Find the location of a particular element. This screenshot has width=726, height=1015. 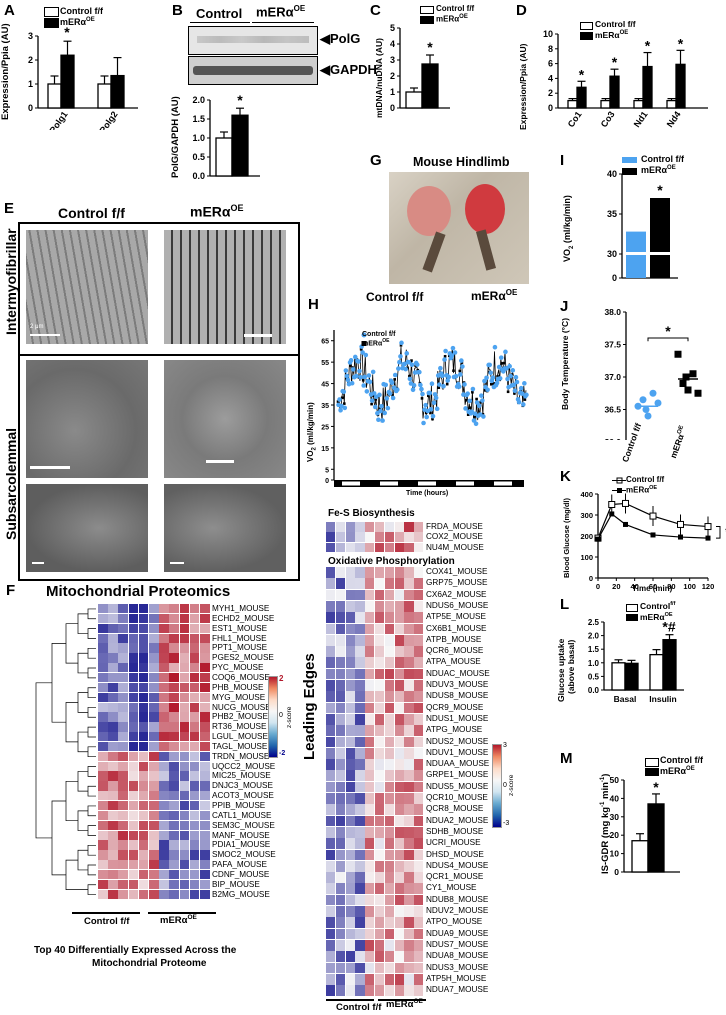

y-tick-label: 6 is located at coordinates (550, 64).